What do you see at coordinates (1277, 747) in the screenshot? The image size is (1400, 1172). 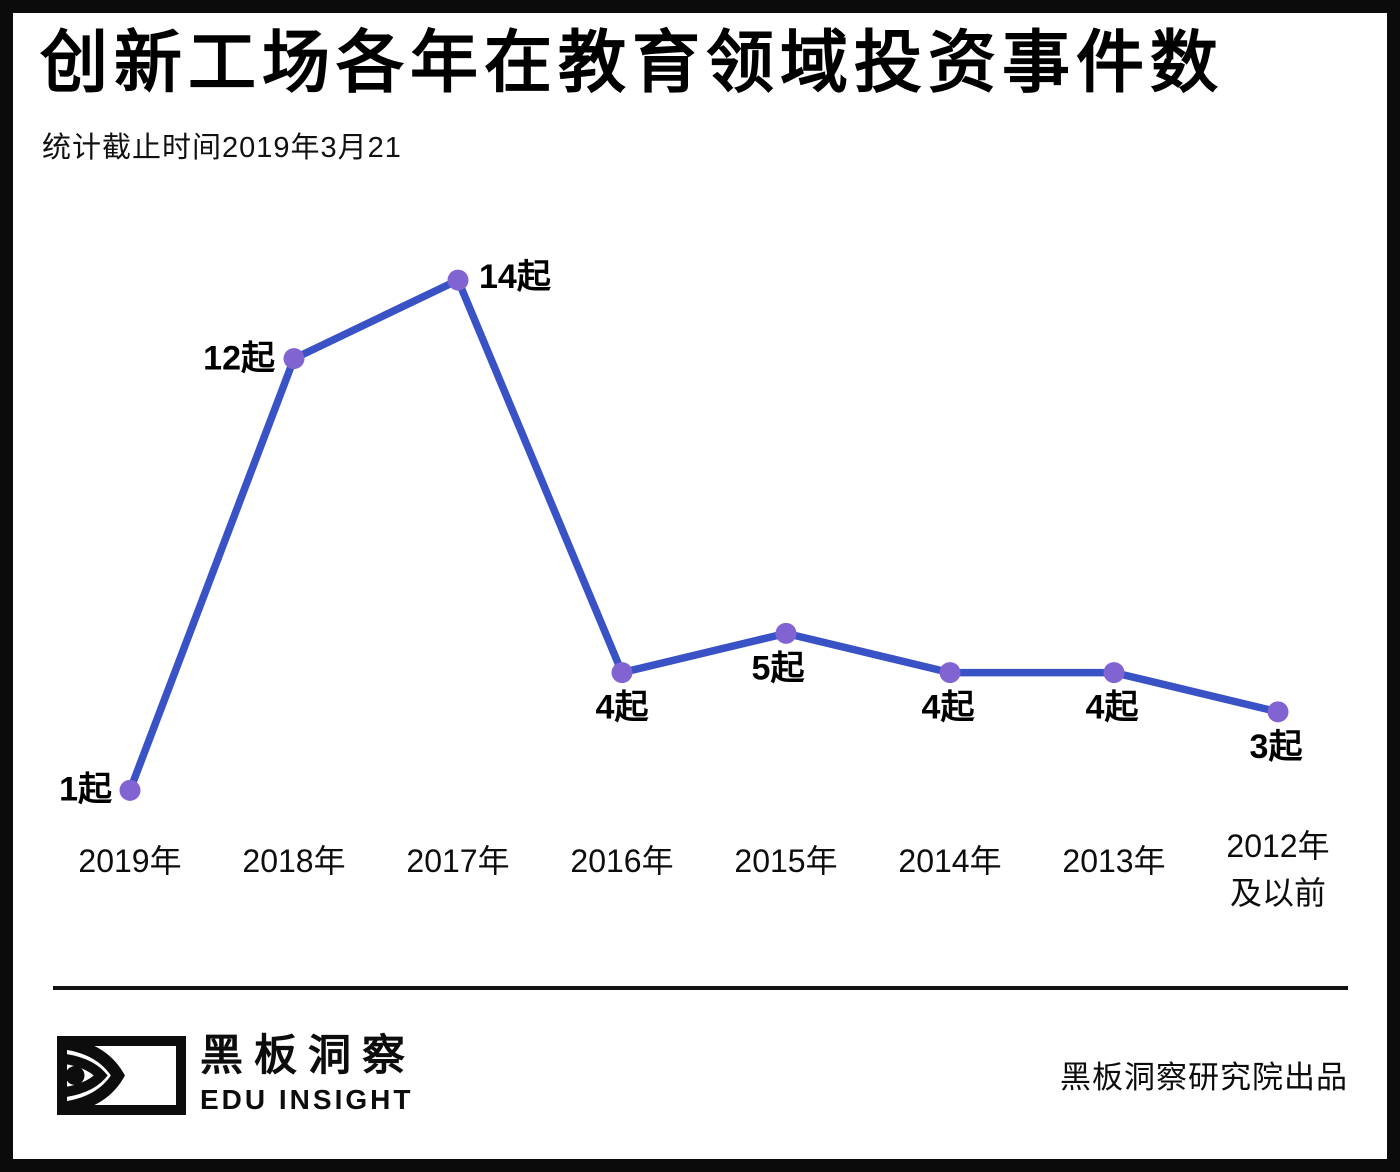 I see `data-point-label: 3起` at bounding box center [1277, 747].